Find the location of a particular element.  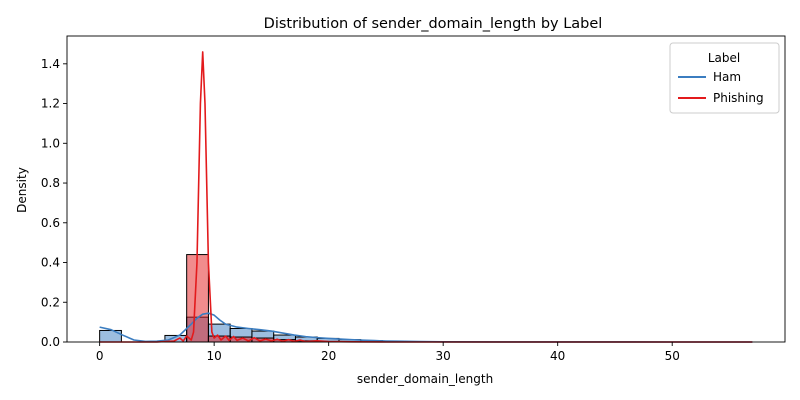

y-tick-label-7: 1.4 is located at coordinates (50, 64).